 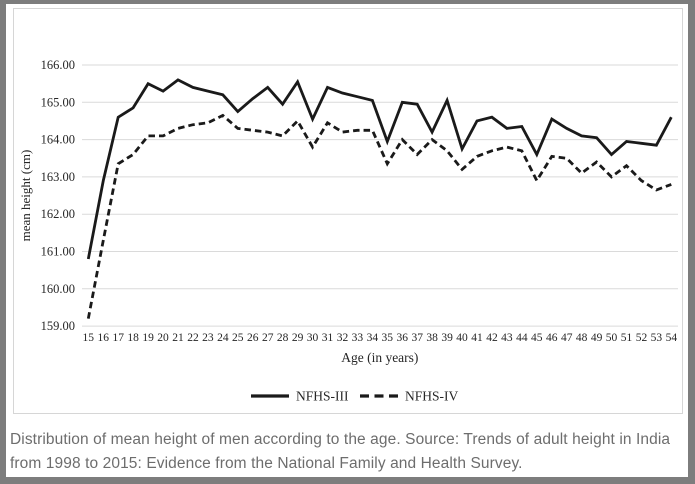 What do you see at coordinates (178, 338) in the screenshot?
I see `x-tick-label: 21` at bounding box center [178, 338].